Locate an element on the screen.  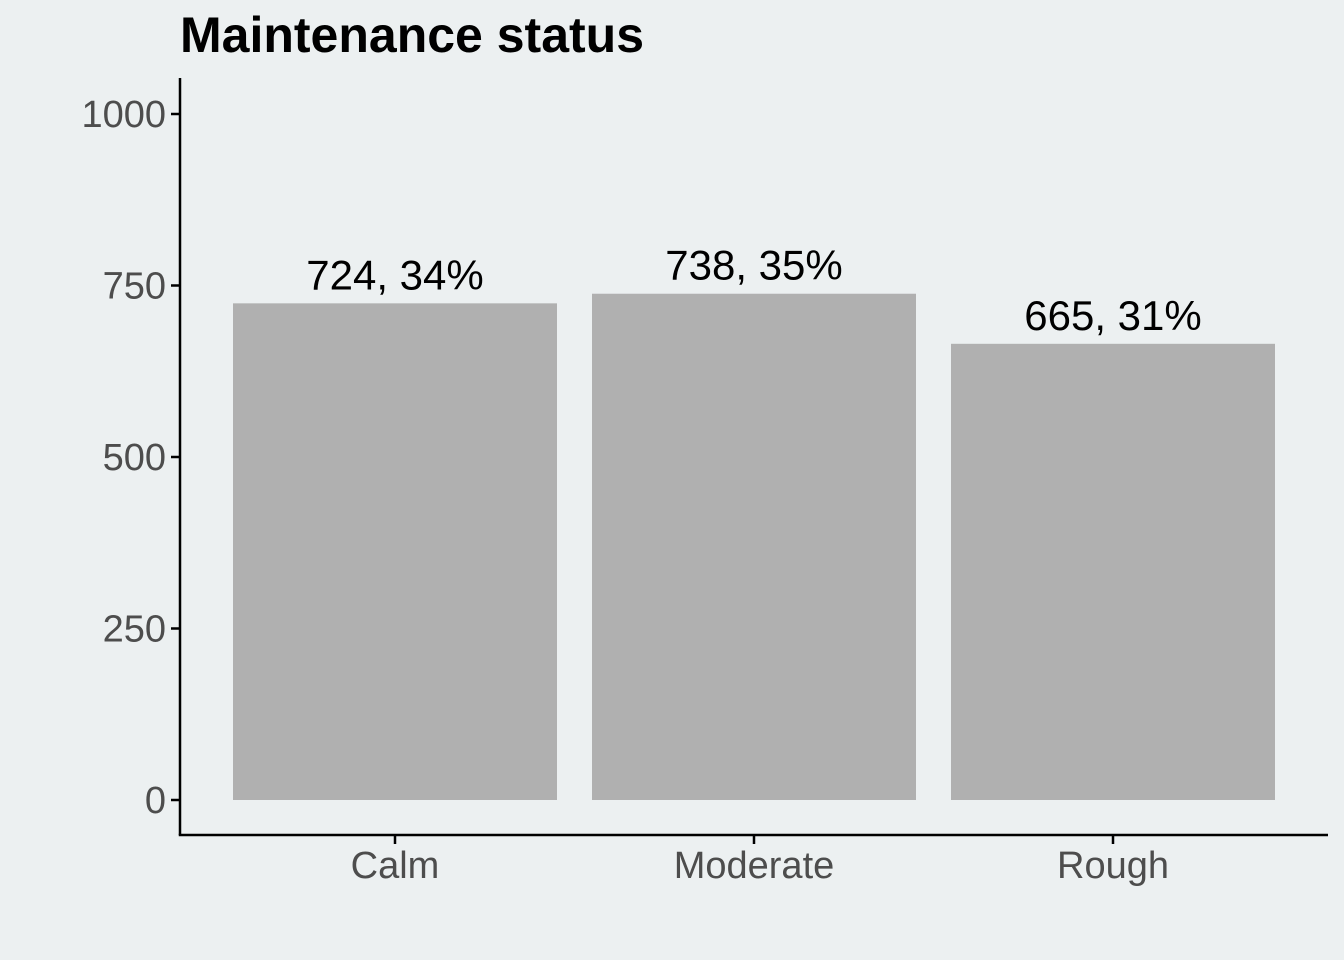
bar-moderate is located at coordinates (754, 546).